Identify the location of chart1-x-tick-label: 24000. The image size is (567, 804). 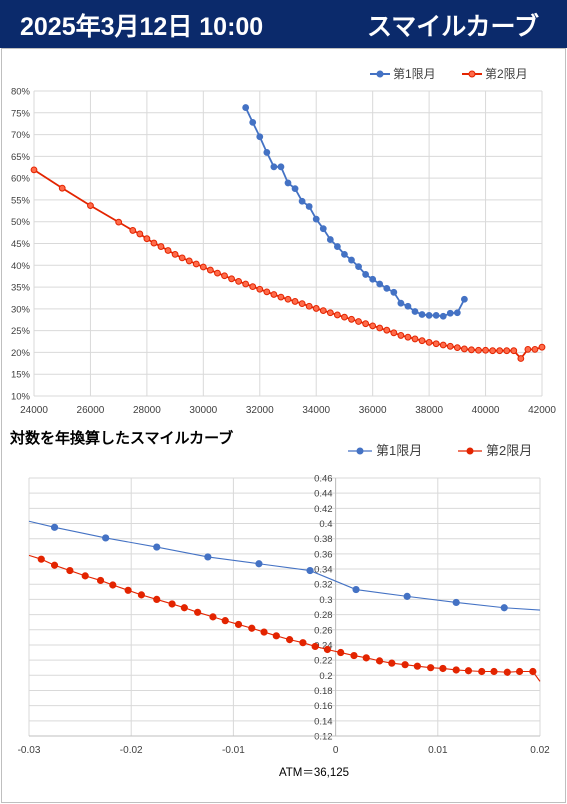
(34, 410).